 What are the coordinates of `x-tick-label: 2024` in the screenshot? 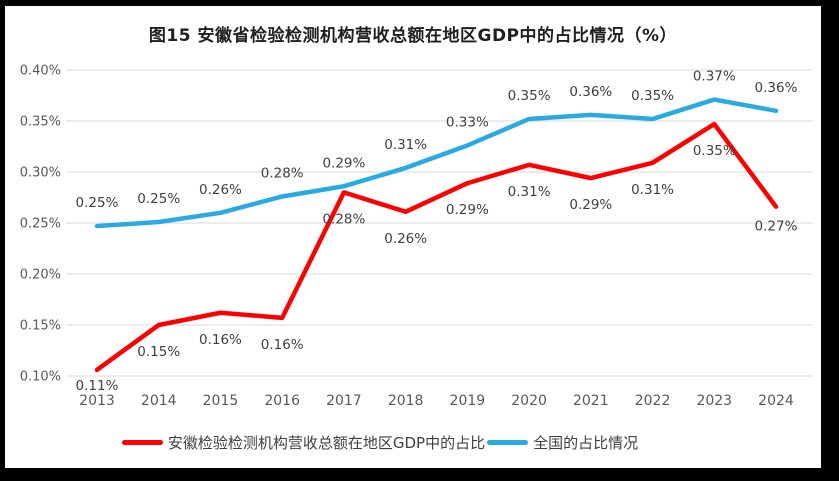 It's located at (776, 401).